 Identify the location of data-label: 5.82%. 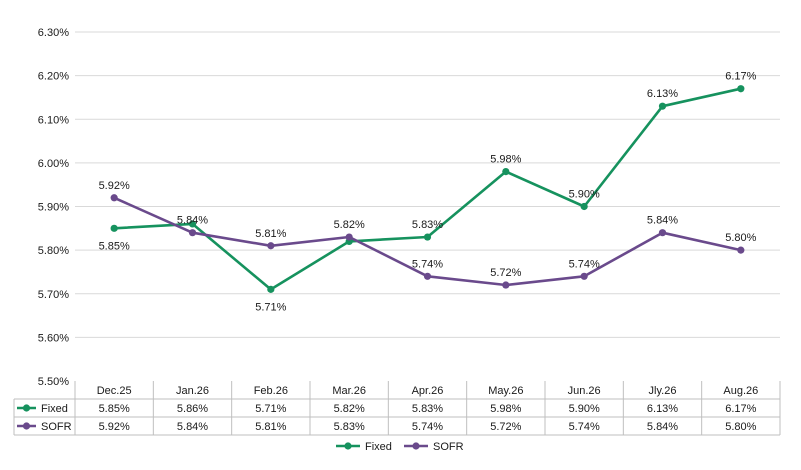
(349, 225).